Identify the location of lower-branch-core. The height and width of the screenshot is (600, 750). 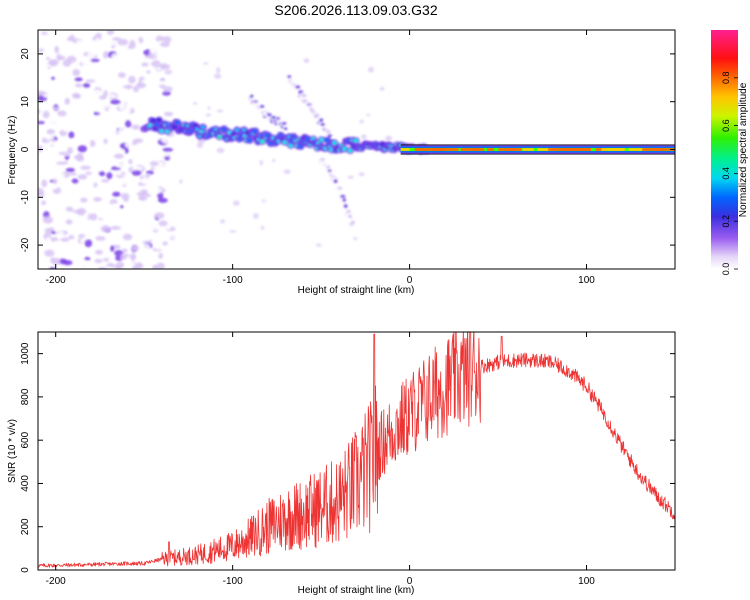
(353, 222).